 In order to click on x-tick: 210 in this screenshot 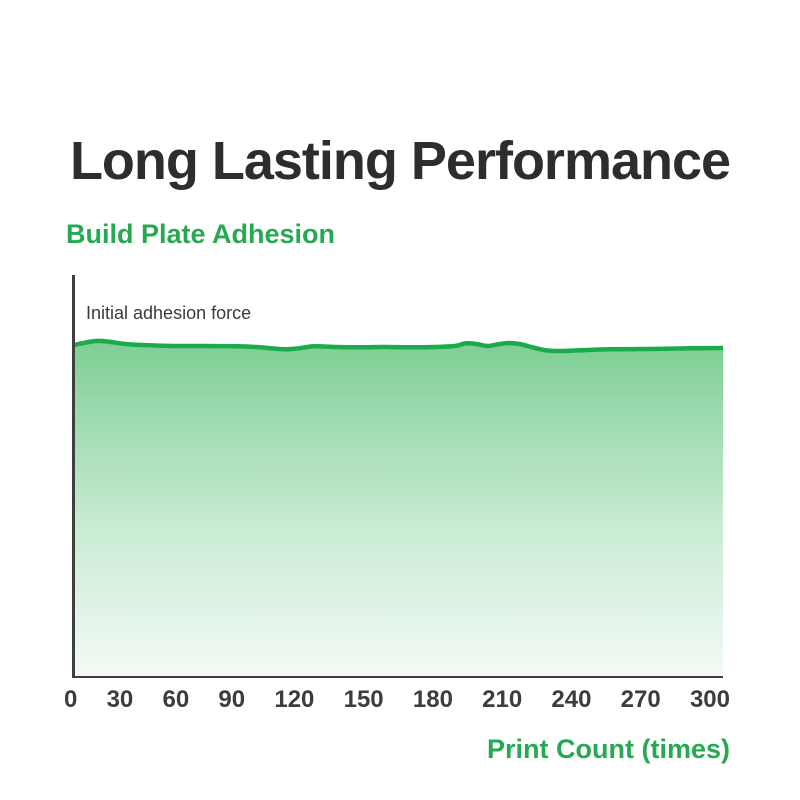, I will do `click(502, 699)`.